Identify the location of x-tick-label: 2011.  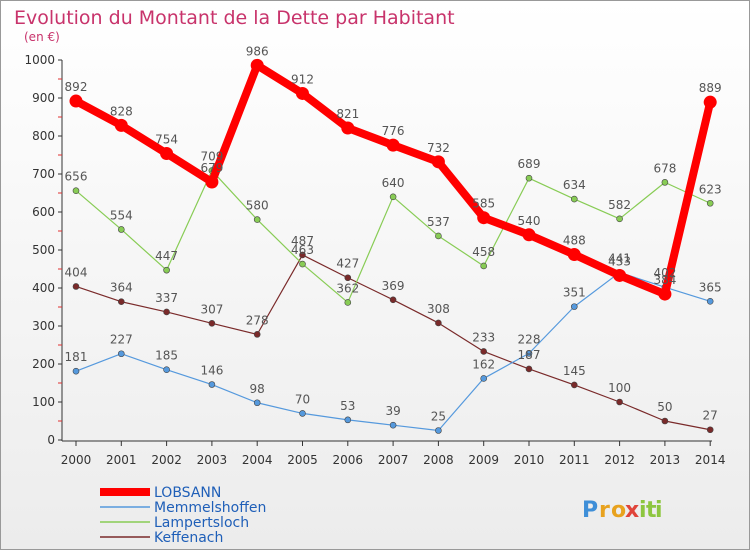
(574, 460).